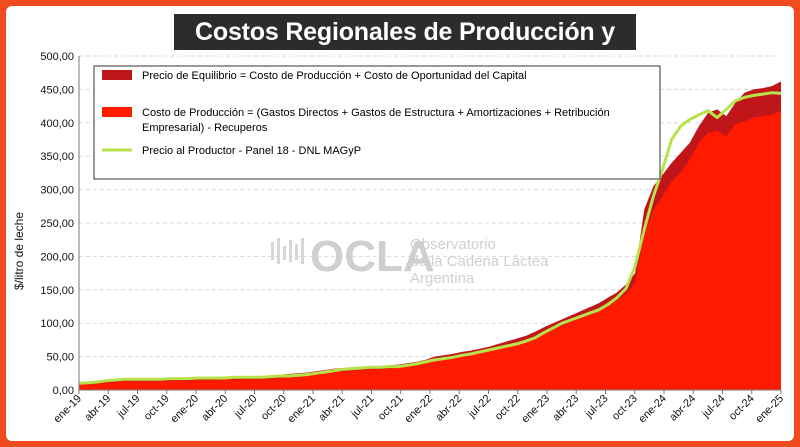  Describe the element at coordinates (184, 409) in the screenshot. I see `x-tick-label: ene-20` at that location.